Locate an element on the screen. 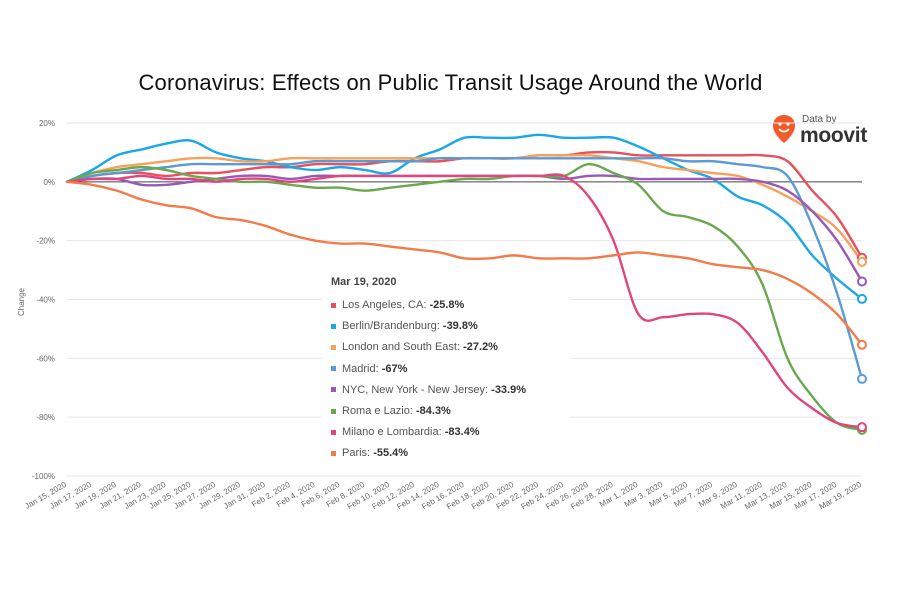 The image size is (901, 601). tooltip-series-label: Roma e Lazio: is located at coordinates (379, 411).